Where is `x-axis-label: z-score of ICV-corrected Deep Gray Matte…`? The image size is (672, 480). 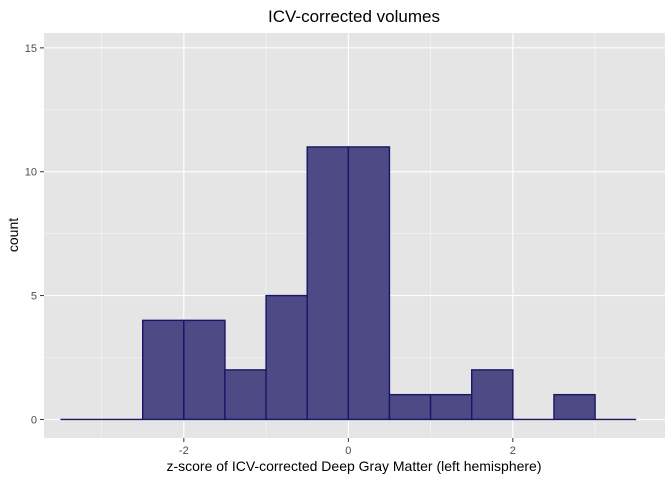 x-axis-label: z-score of ICV-corrected Deep Gray Matte… is located at coordinates (353, 466).